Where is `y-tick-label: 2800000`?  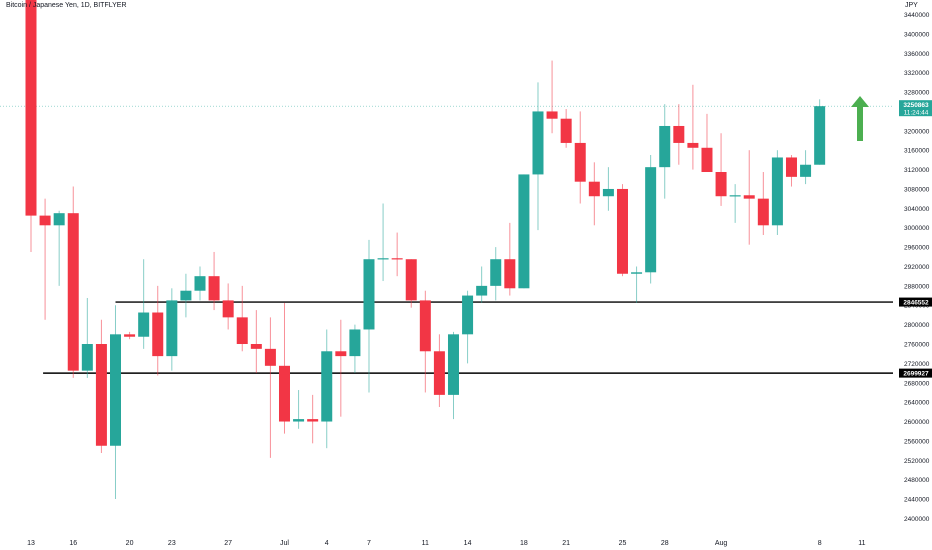
y-tick-label: 2800000 is located at coordinates (917, 325).